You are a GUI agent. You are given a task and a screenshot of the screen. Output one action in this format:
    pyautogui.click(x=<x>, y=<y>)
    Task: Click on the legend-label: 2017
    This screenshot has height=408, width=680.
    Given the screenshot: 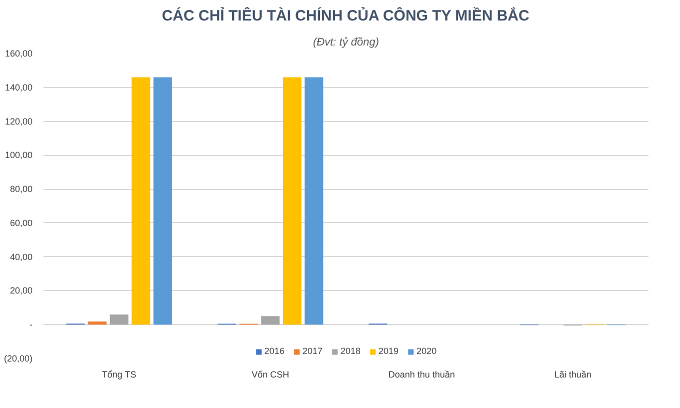 What is the action you would take?
    pyautogui.click(x=312, y=351)
    